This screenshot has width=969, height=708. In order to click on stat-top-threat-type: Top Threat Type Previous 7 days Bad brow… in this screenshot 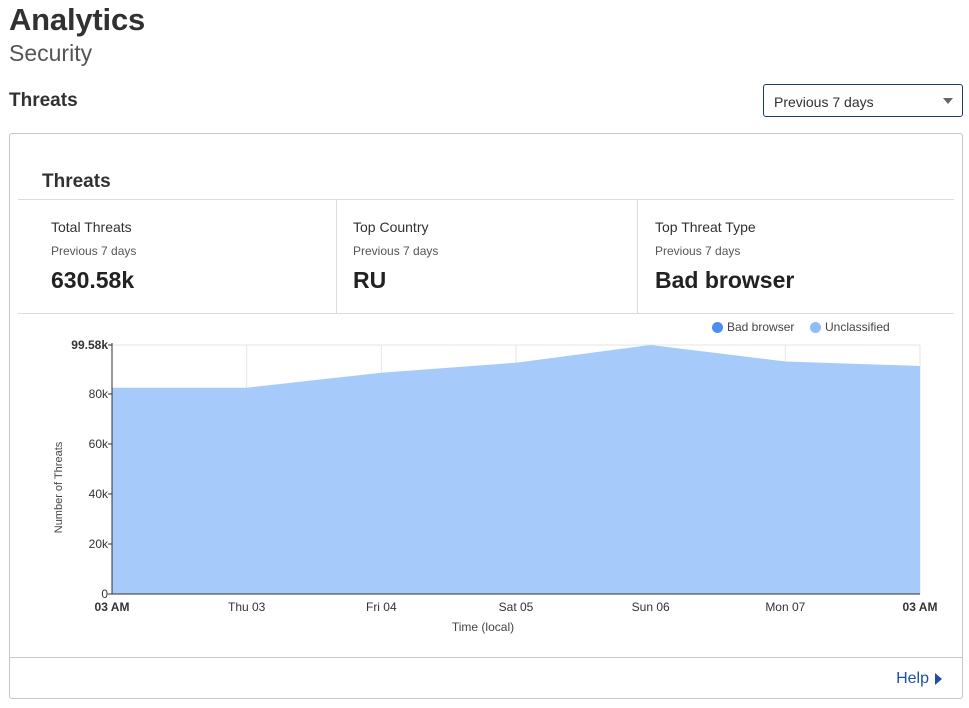, I will do `click(796, 256)`.